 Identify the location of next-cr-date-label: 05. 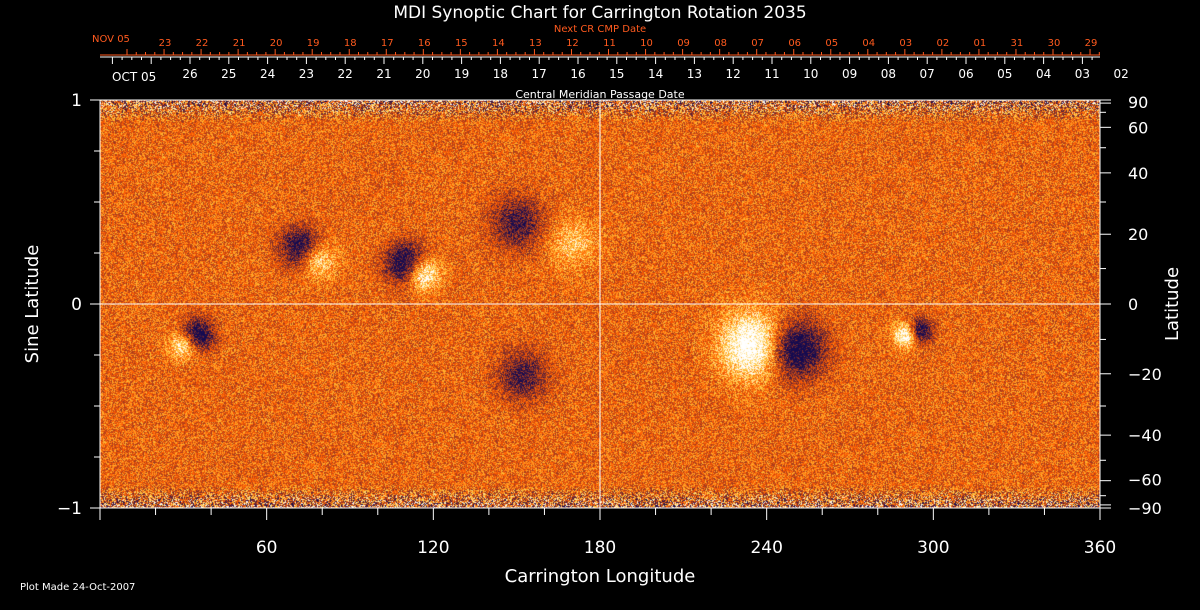
(831, 43).